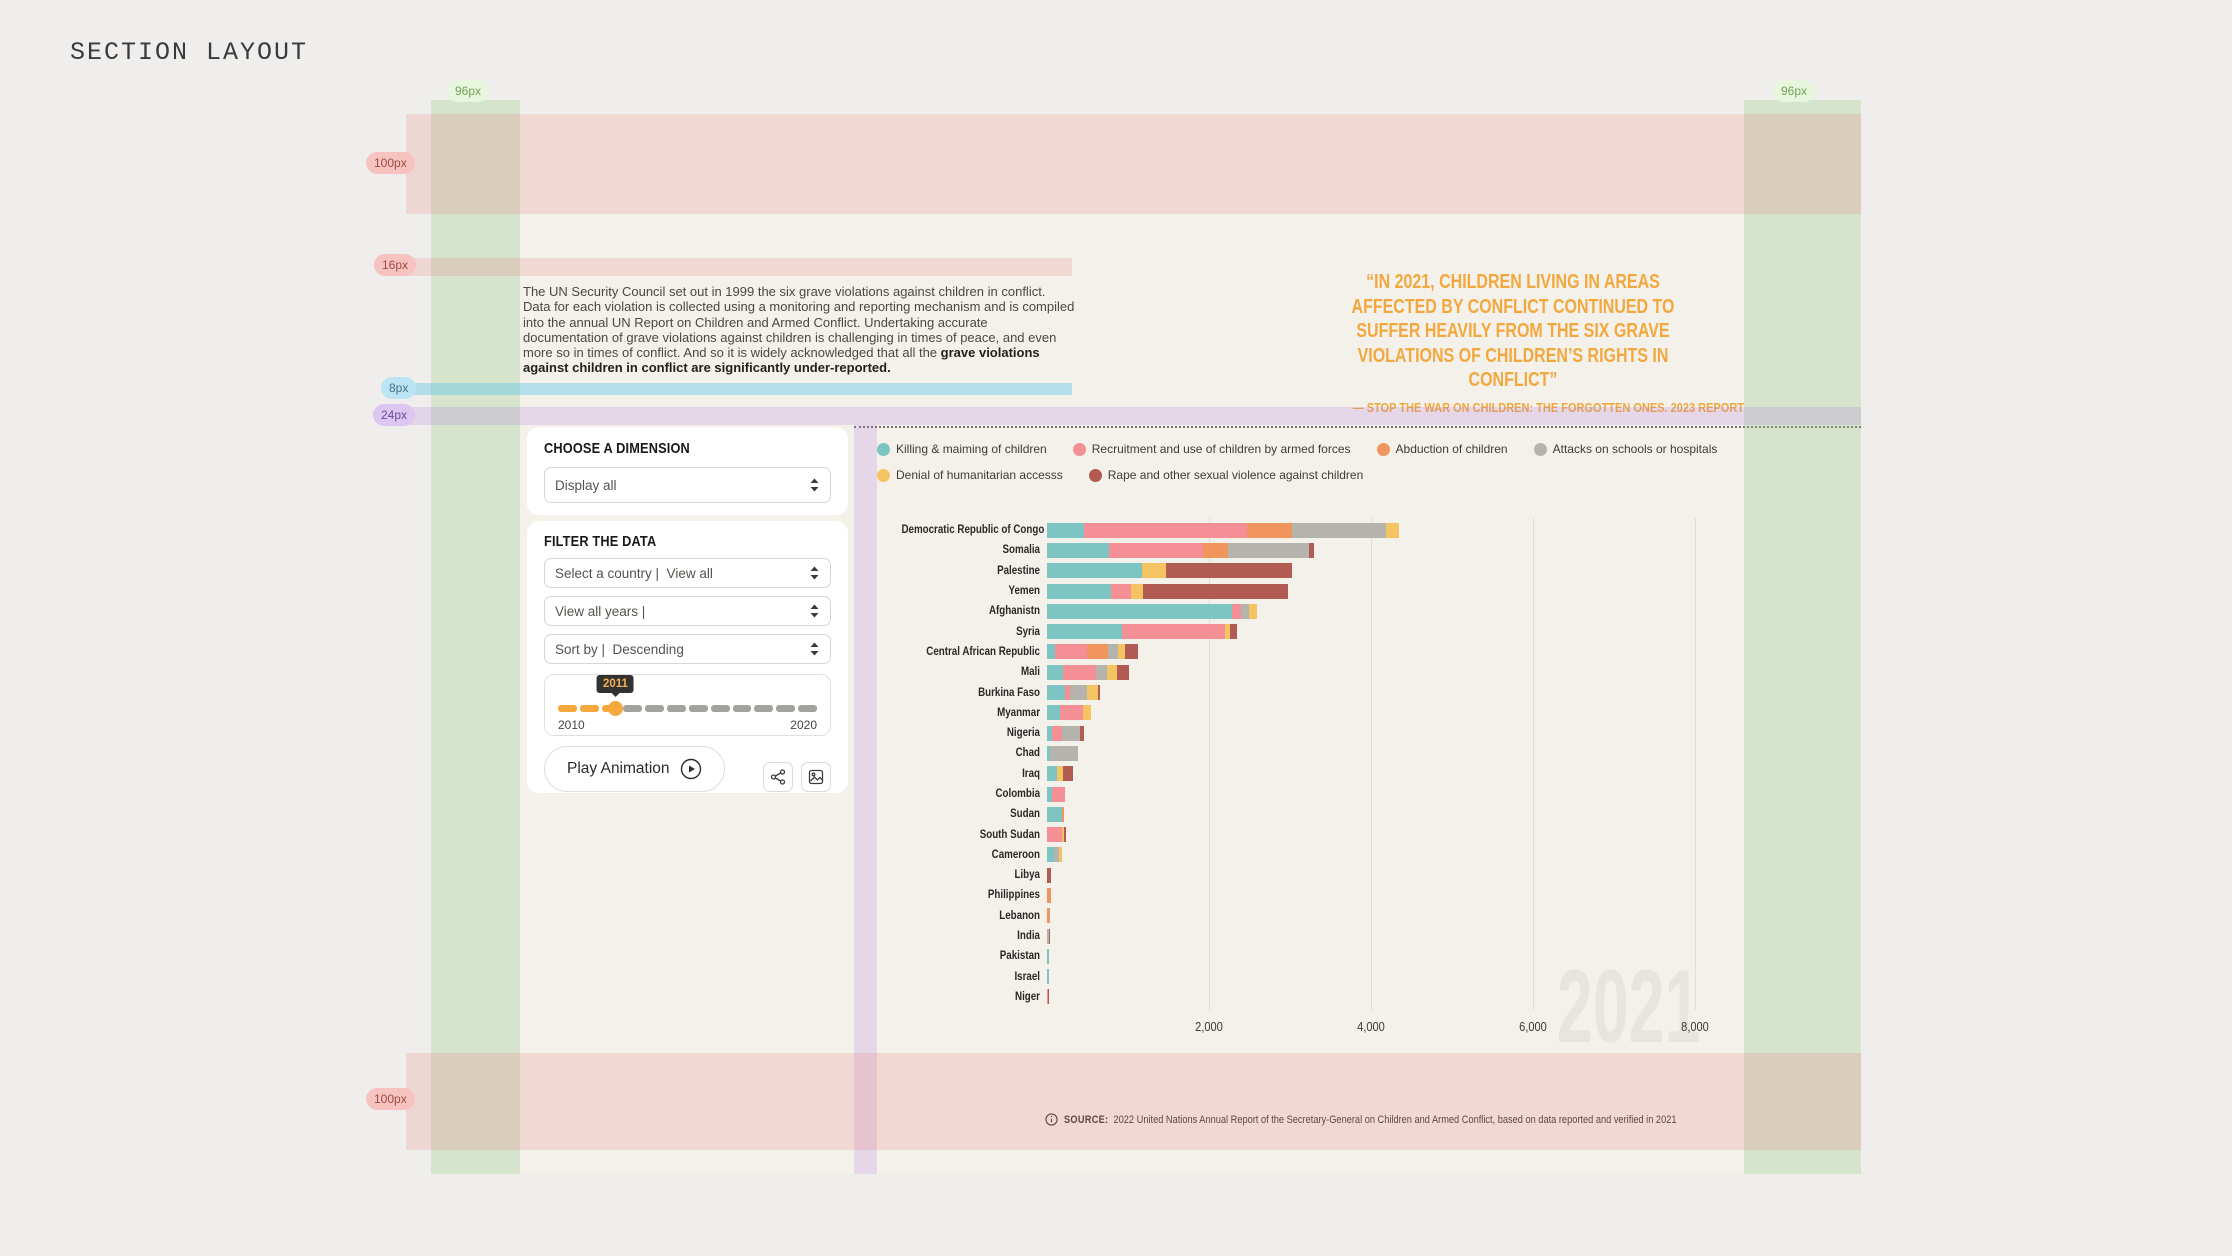 Image resolution: width=2232 pixels, height=1256 pixels. Describe the element at coordinates (1028, 631) in the screenshot. I see `country-label: Syria` at that location.